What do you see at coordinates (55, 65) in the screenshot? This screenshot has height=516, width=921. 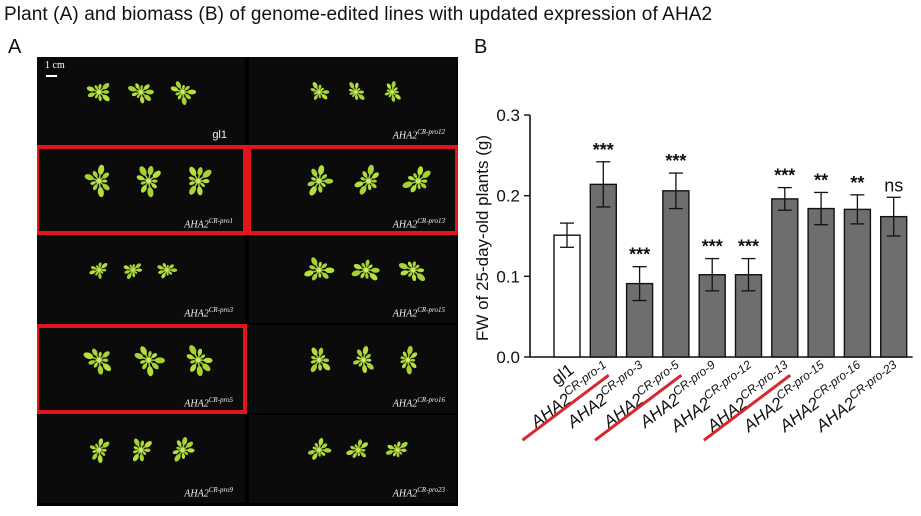 I see `scale-bar-label: 1 cm` at bounding box center [55, 65].